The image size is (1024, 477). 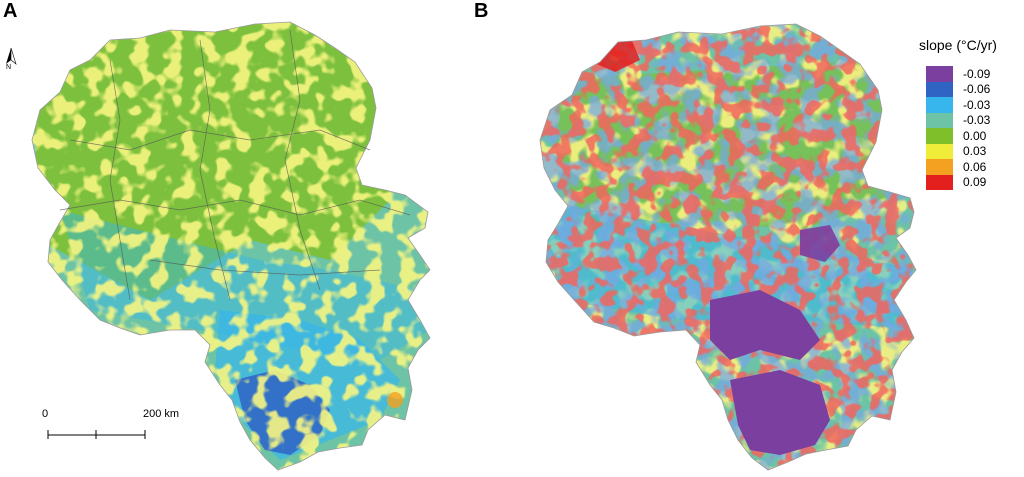 What do you see at coordinates (481, 11) in the screenshot?
I see `panel-label-b: B` at bounding box center [481, 11].